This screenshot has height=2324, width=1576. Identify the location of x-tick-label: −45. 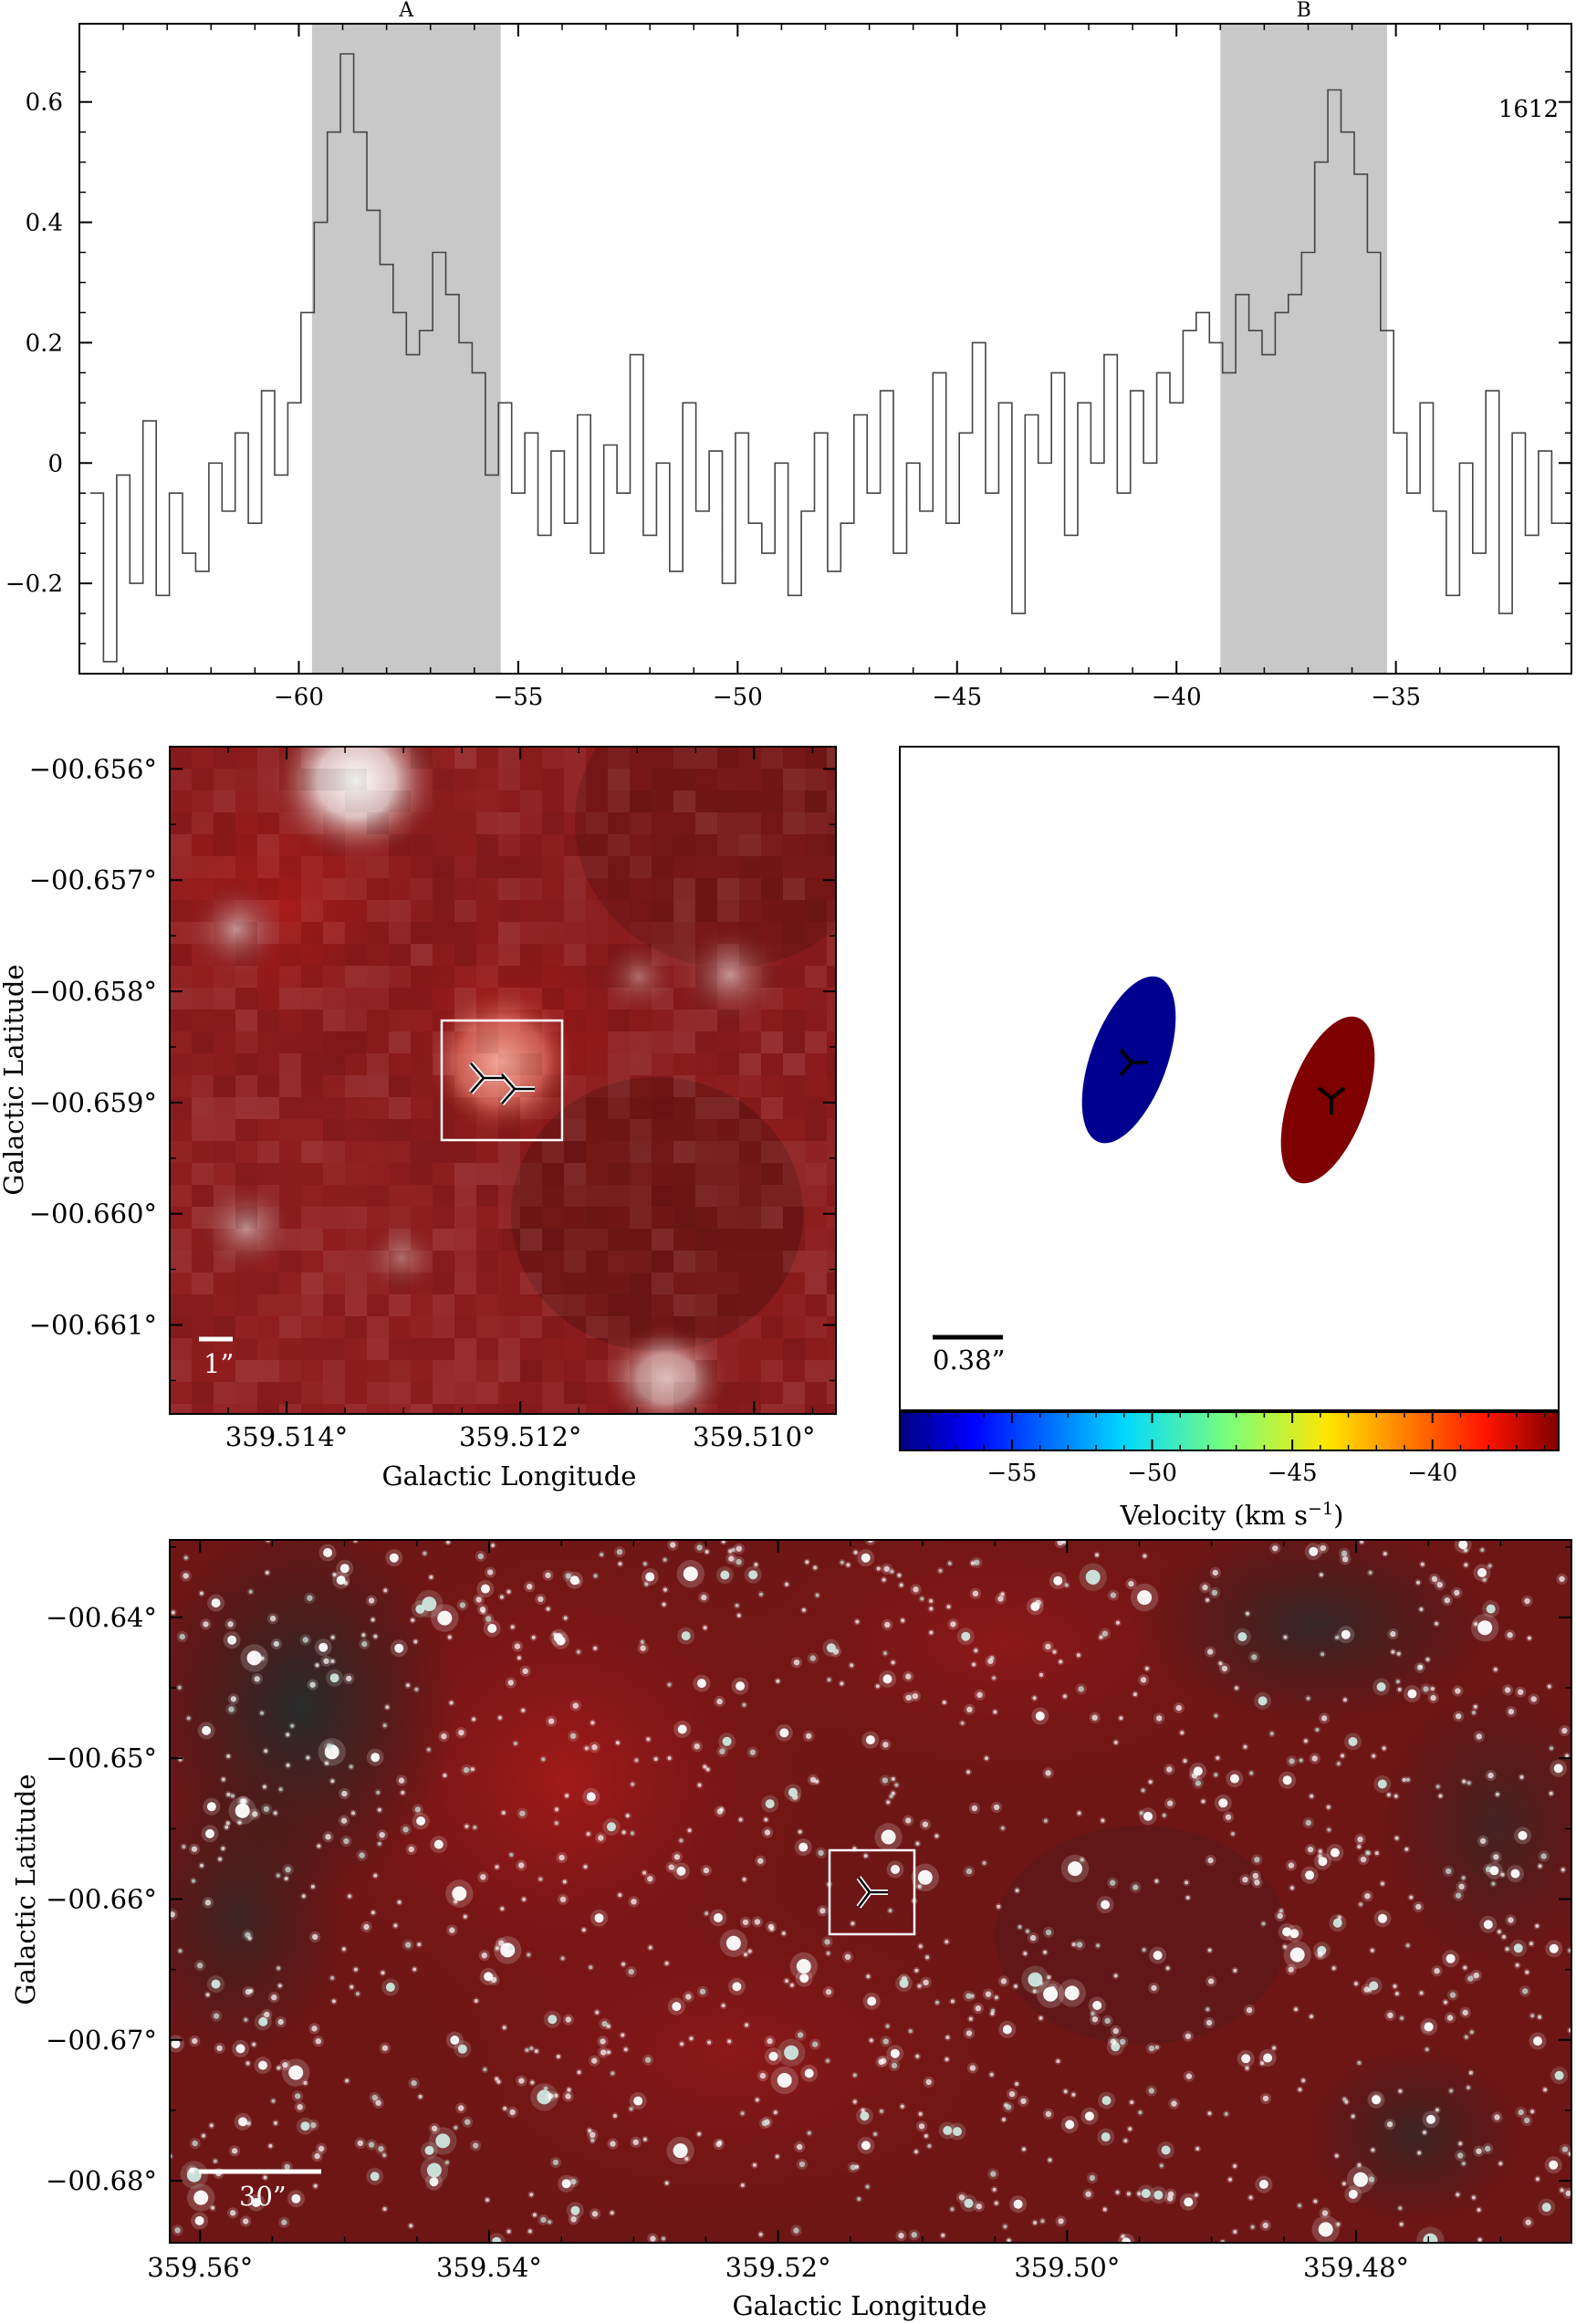
(957, 697).